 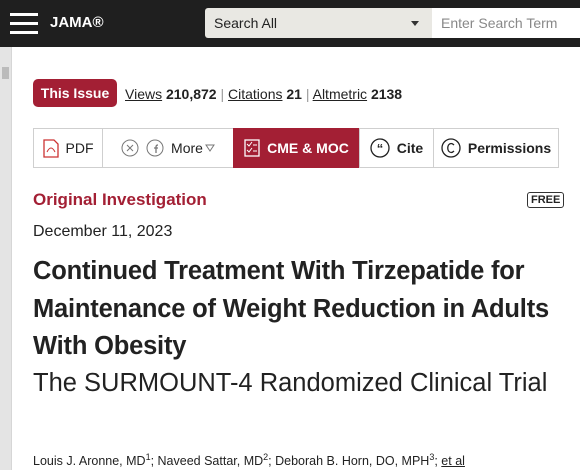 I want to click on quote-icon: “, so click(x=380, y=148).